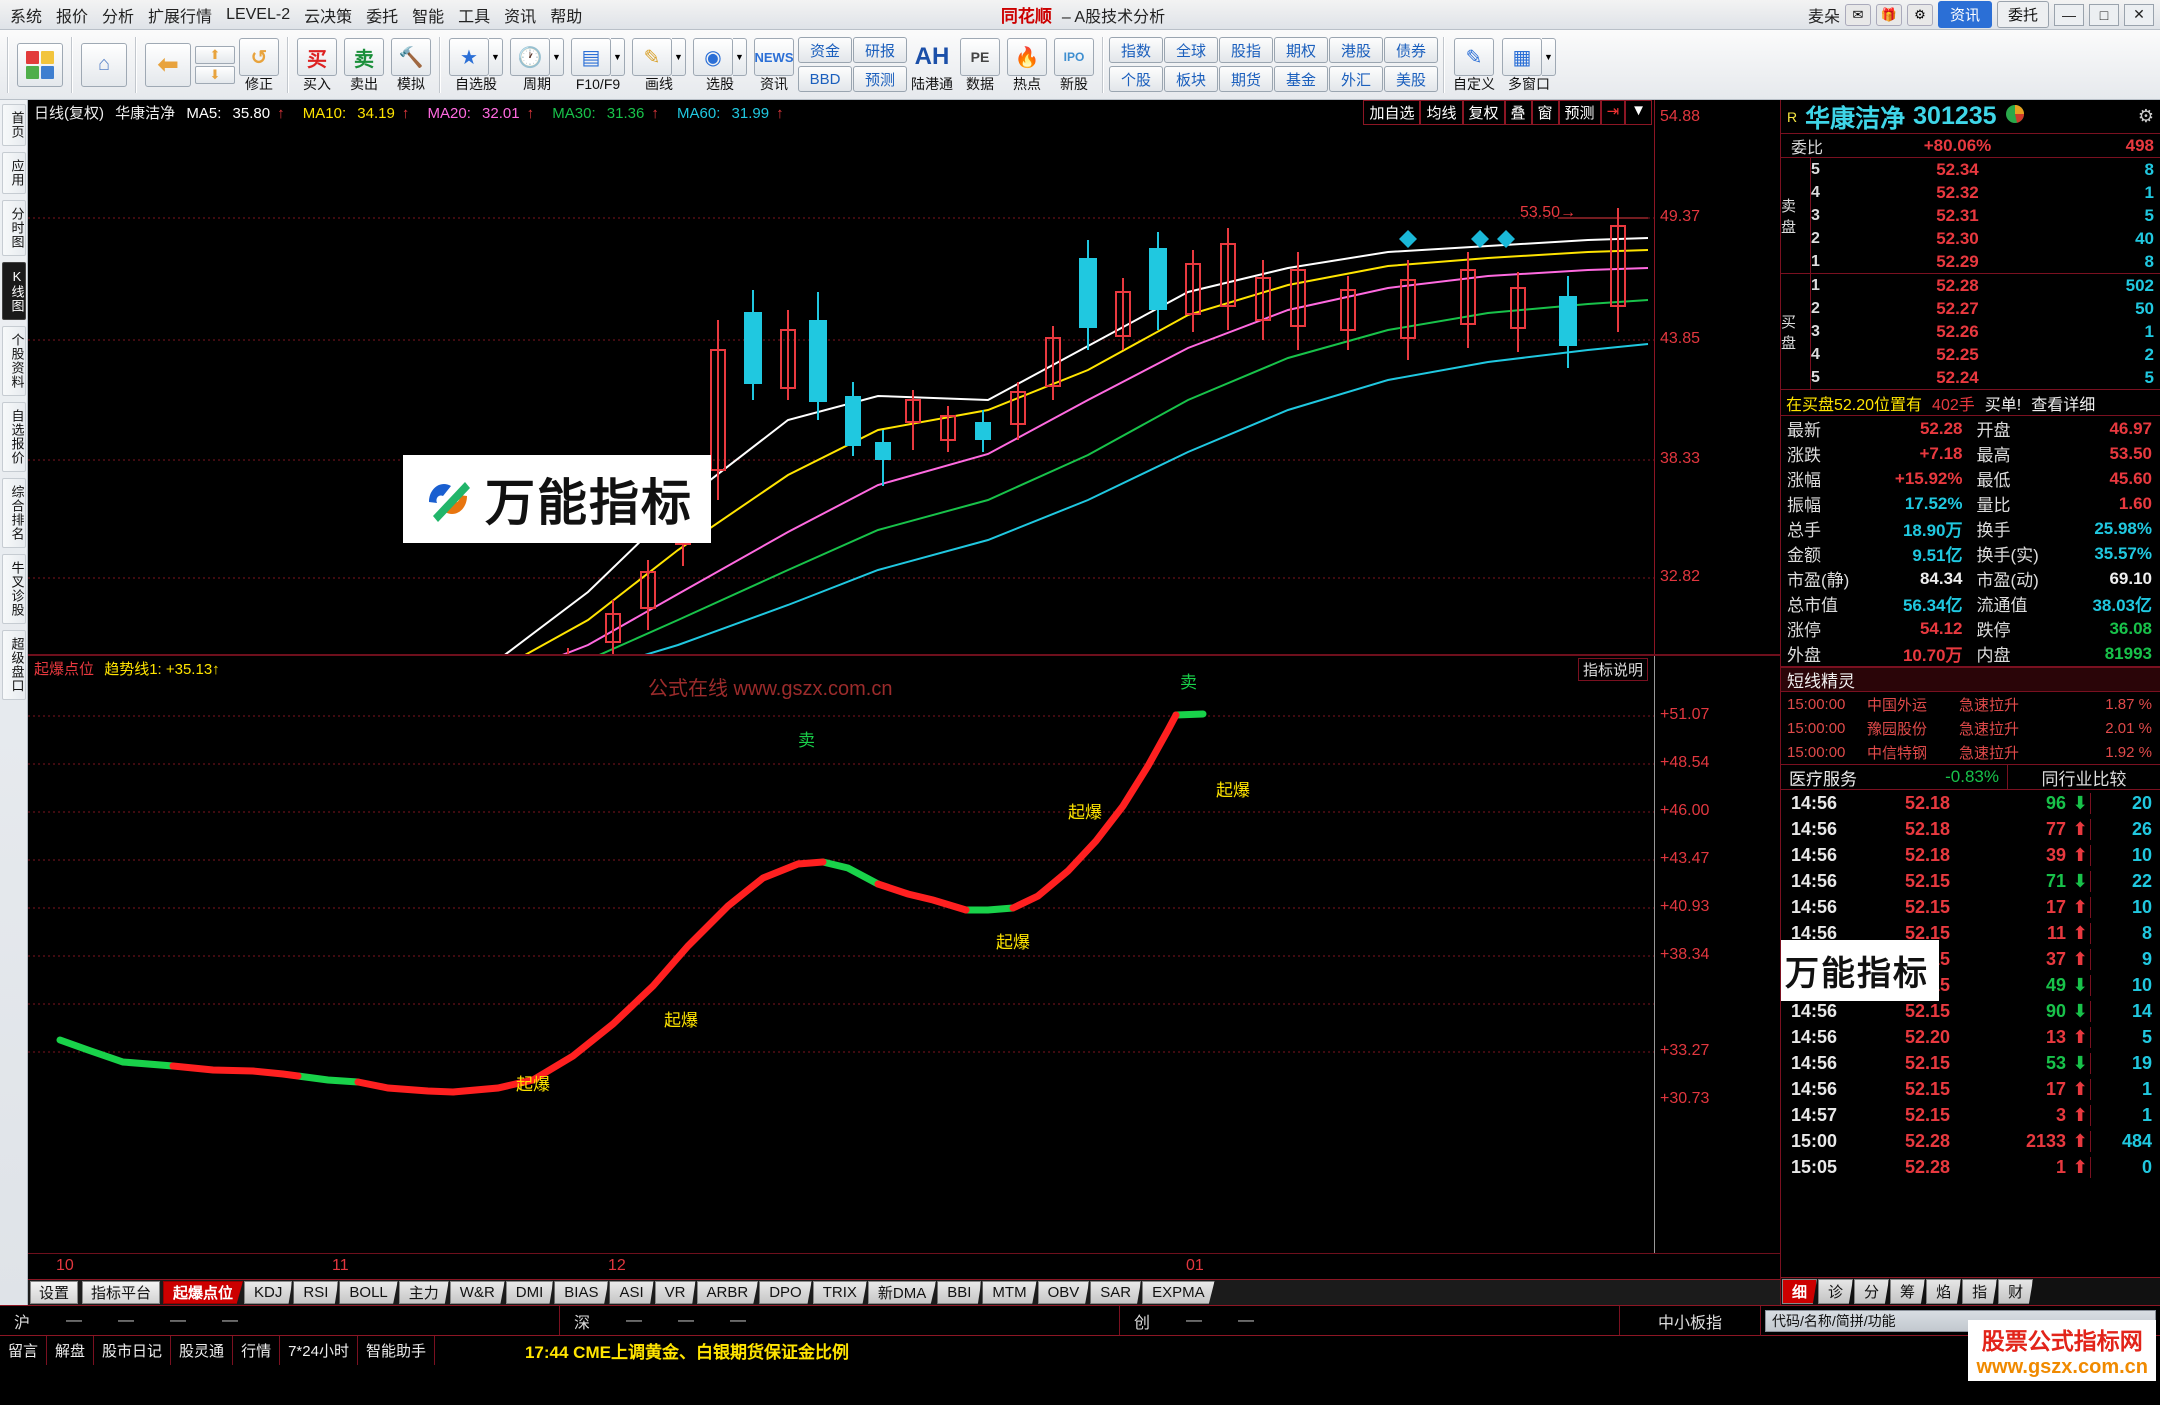  What do you see at coordinates (13, 228) in the screenshot?
I see `sidebar-item-intraday: 分时图` at bounding box center [13, 228].